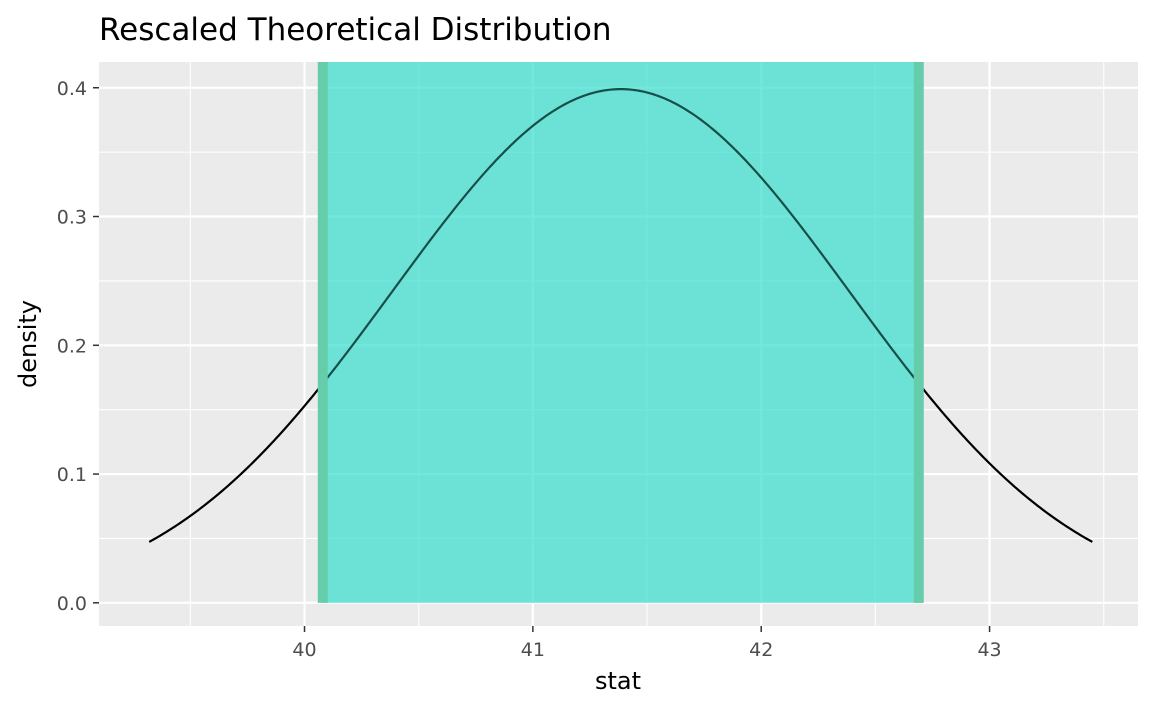  What do you see at coordinates (304, 650) in the screenshot?
I see `x-tick-label: 40` at bounding box center [304, 650].